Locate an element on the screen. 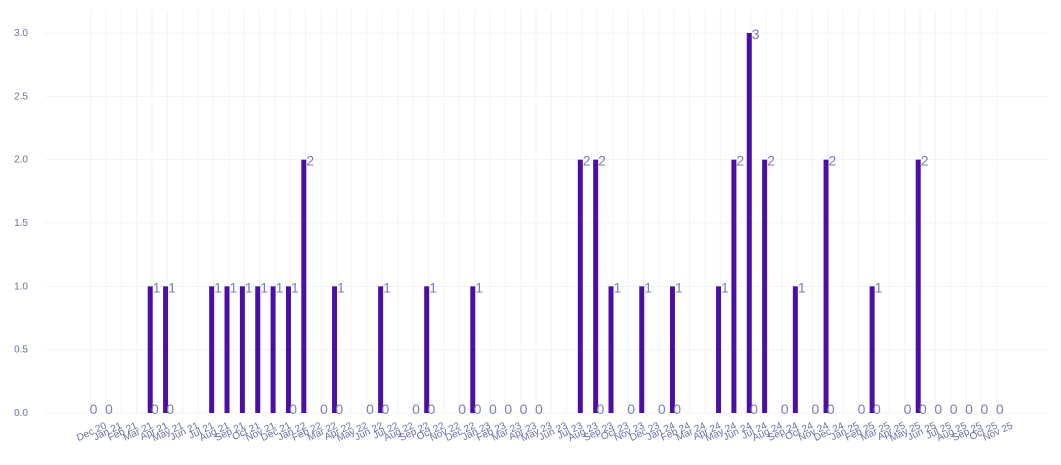 This screenshot has width=1061, height=465. data-label: 3 is located at coordinates (756, 34).